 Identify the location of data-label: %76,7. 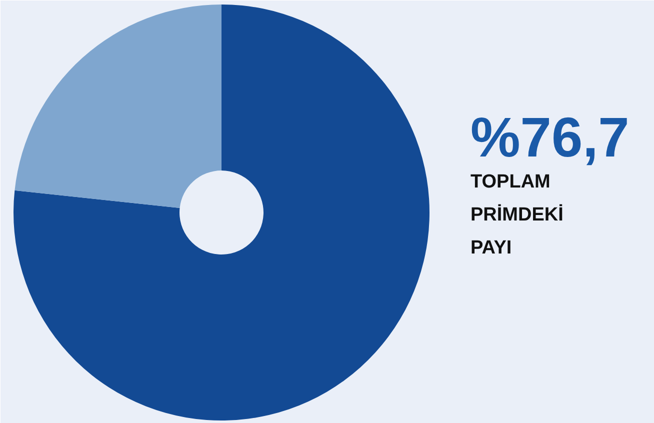
(550, 137).